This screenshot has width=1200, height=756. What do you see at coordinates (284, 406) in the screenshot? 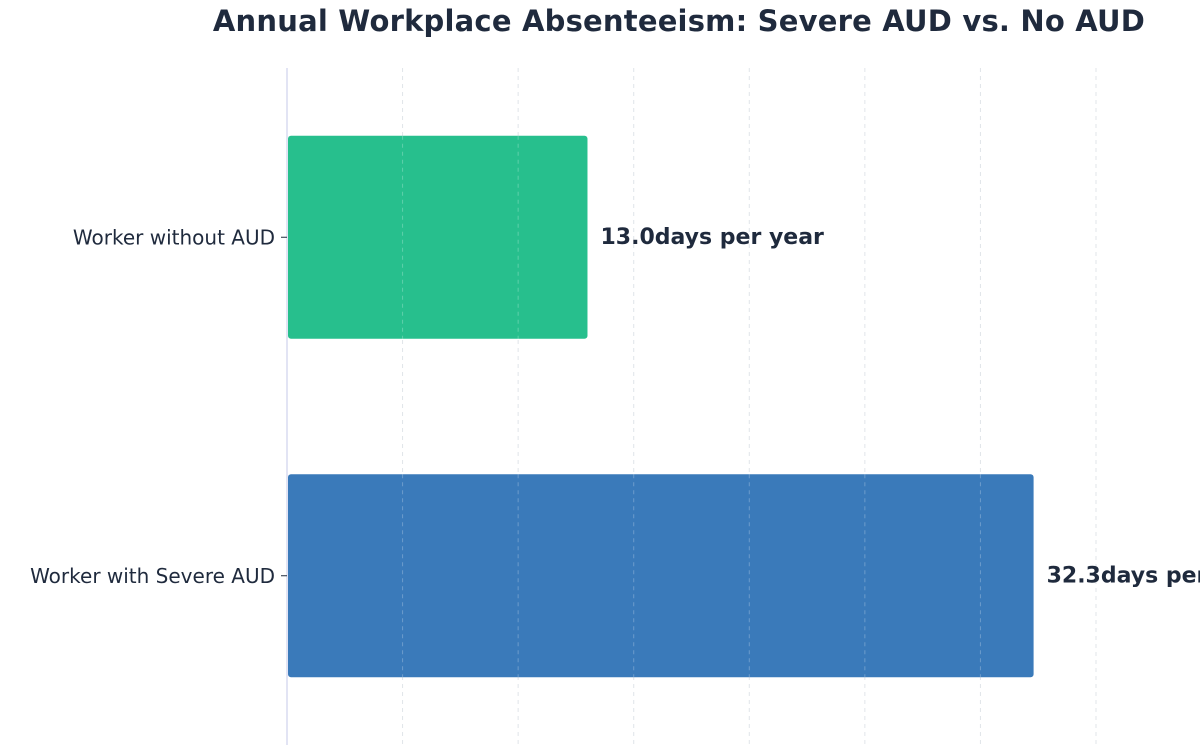
I see `y-axis` at bounding box center [284, 406].